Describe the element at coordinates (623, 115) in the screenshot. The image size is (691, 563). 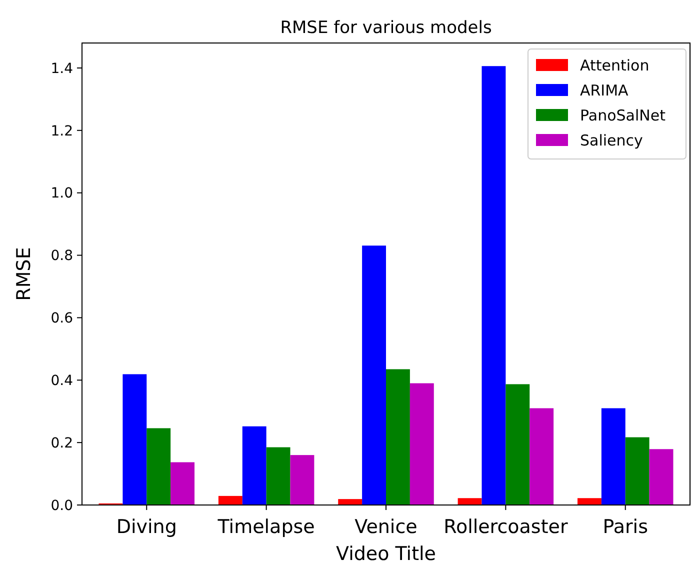
I see `legend-label: PanoSalNet` at that location.